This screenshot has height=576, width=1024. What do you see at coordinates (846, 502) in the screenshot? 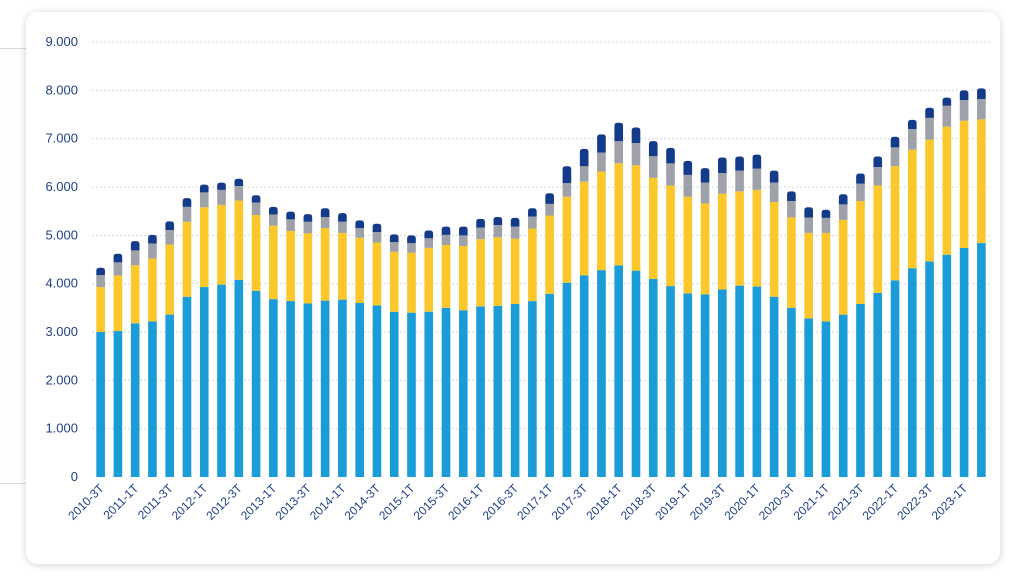
I see `x-tick-label: 2021-3T` at bounding box center [846, 502].